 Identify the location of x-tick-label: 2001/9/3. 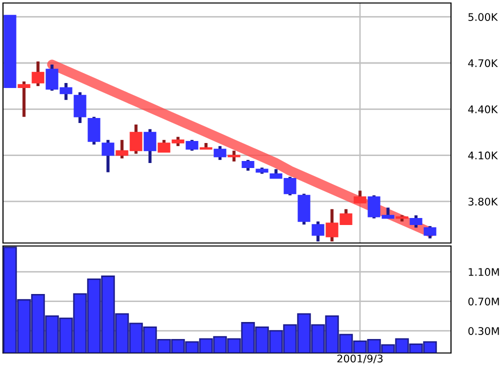
(360, 359).